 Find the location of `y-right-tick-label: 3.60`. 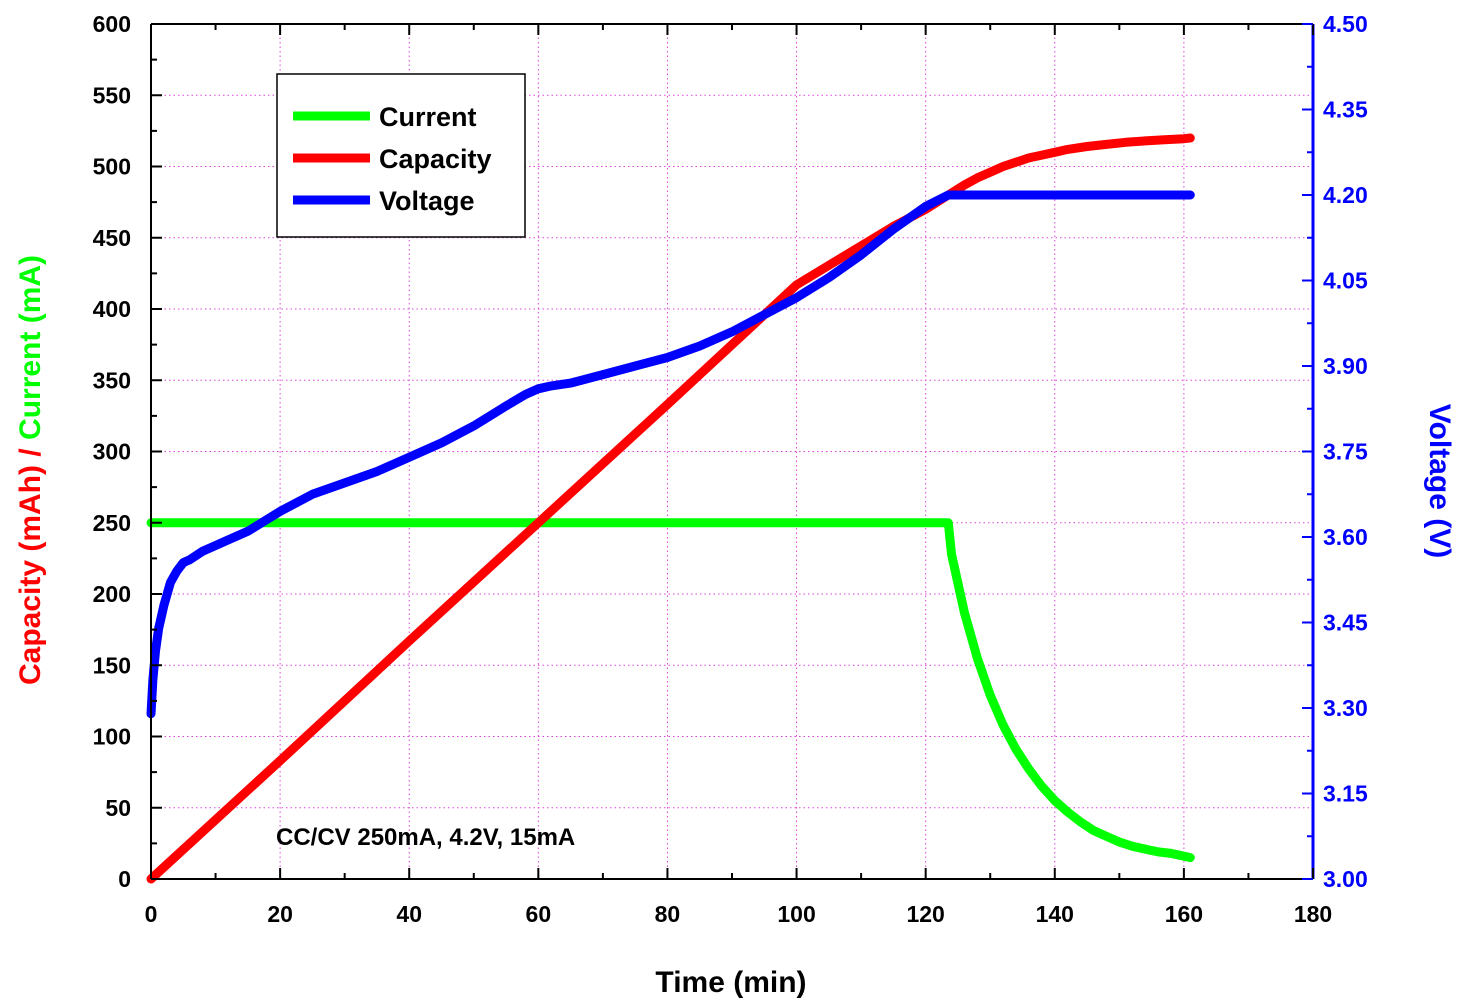

y-right-tick-label: 3.60 is located at coordinates (1345, 537).